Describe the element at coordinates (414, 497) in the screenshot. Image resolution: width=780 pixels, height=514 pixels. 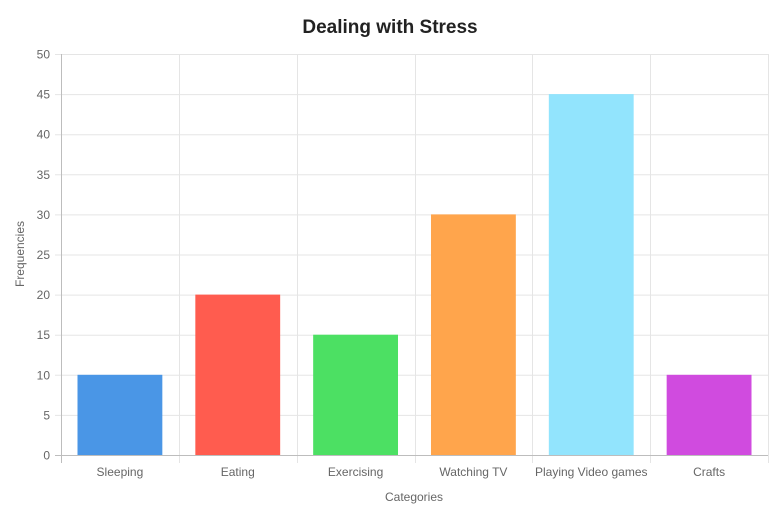
I see `x-axis-label: Categories` at that location.